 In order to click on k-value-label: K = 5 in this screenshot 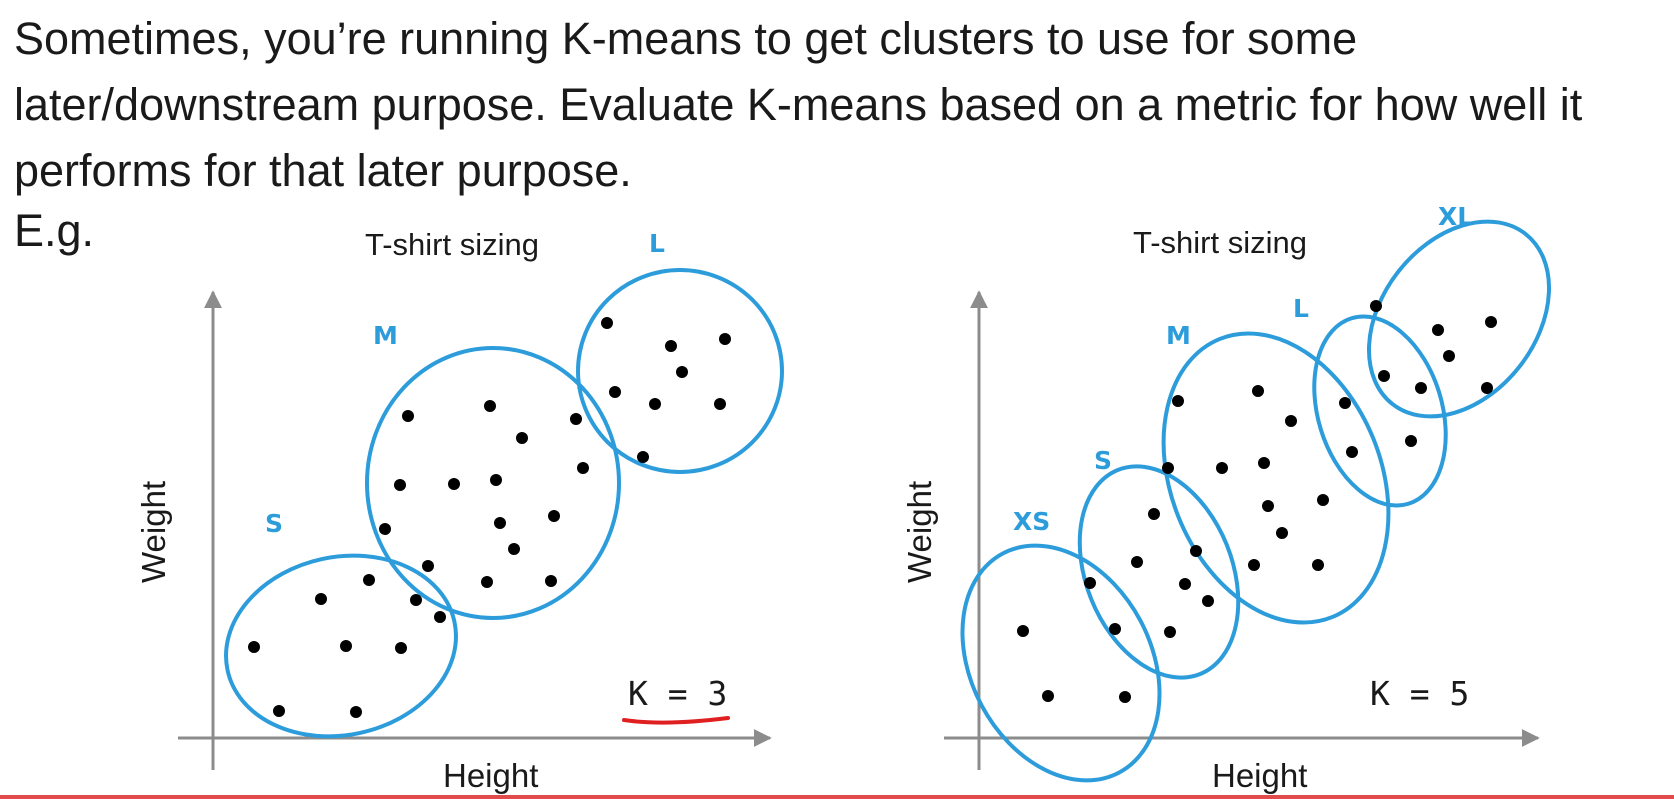, I will do `click(1419, 693)`.